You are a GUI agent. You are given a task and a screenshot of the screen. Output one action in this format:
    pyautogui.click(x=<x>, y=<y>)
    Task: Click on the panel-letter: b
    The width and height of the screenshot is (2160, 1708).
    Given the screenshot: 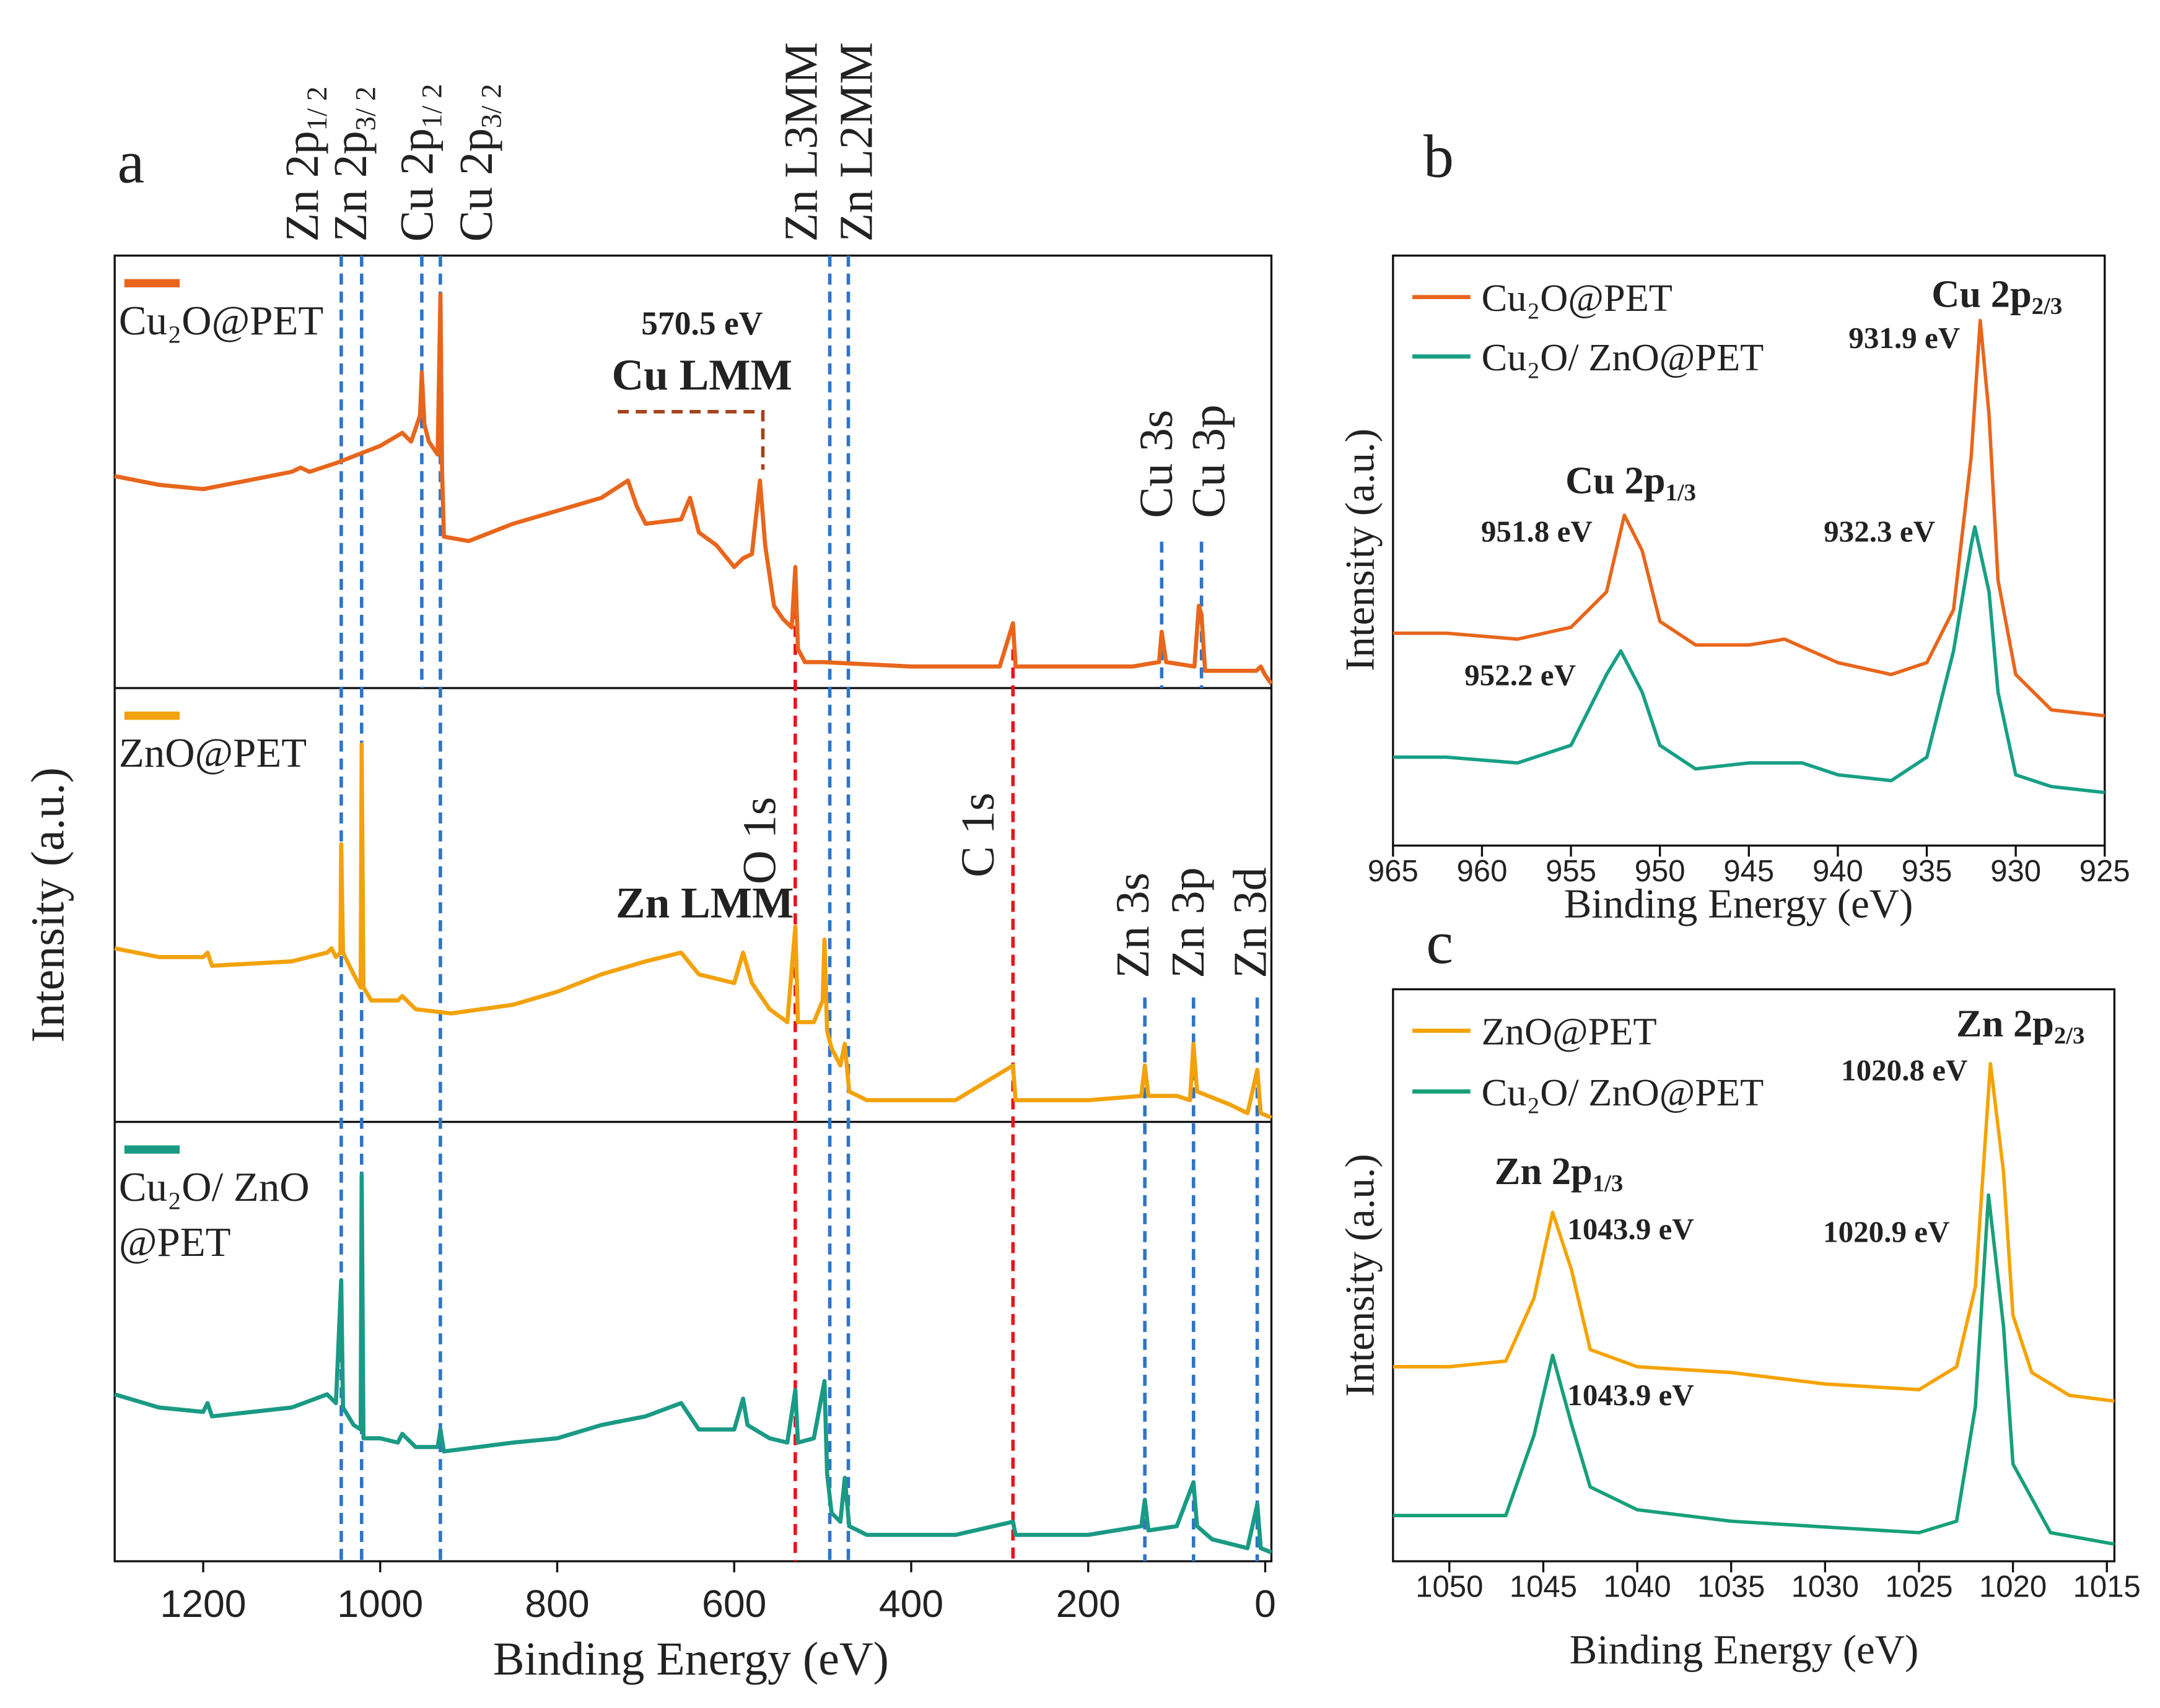 What is the action you would take?
    pyautogui.click(x=1438, y=157)
    